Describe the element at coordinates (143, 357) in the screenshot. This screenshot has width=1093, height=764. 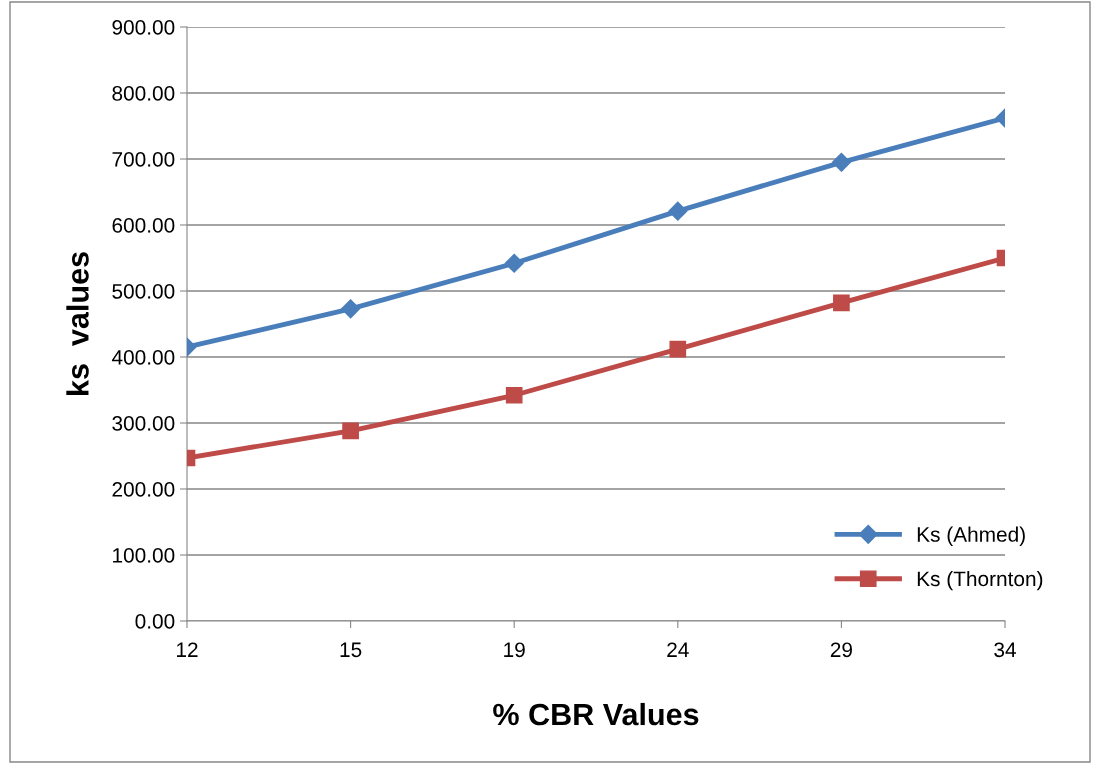
I see `y-tick-label: 400.00` at that location.